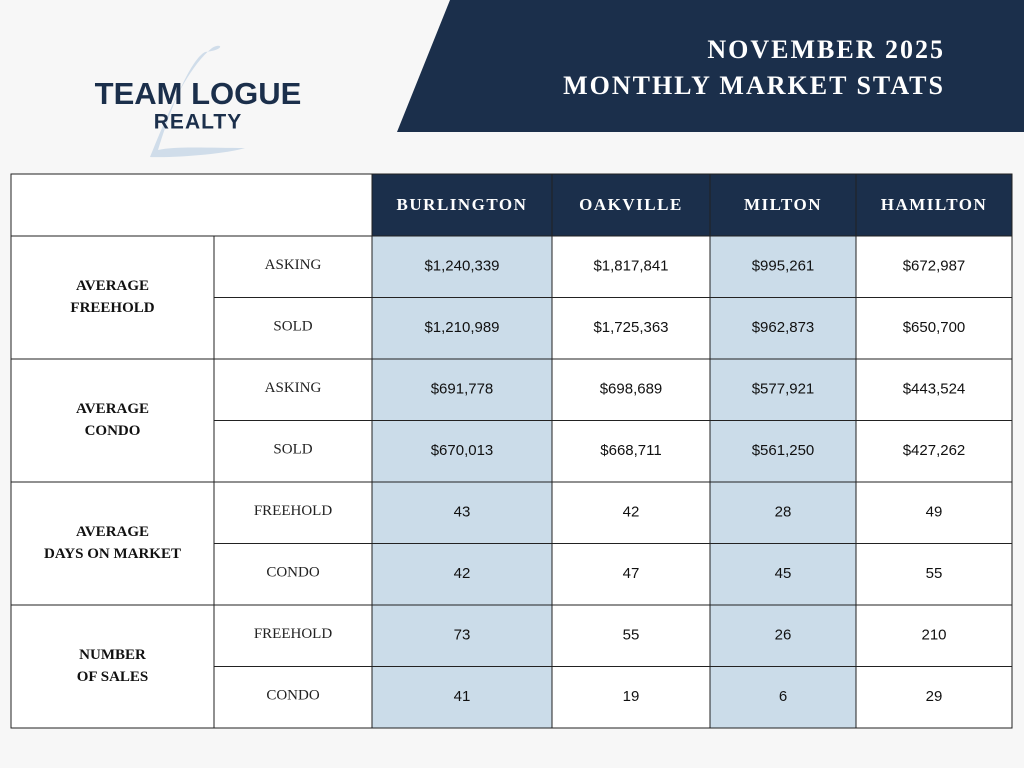  I want to click on group-label: OF SALES, so click(113, 677).